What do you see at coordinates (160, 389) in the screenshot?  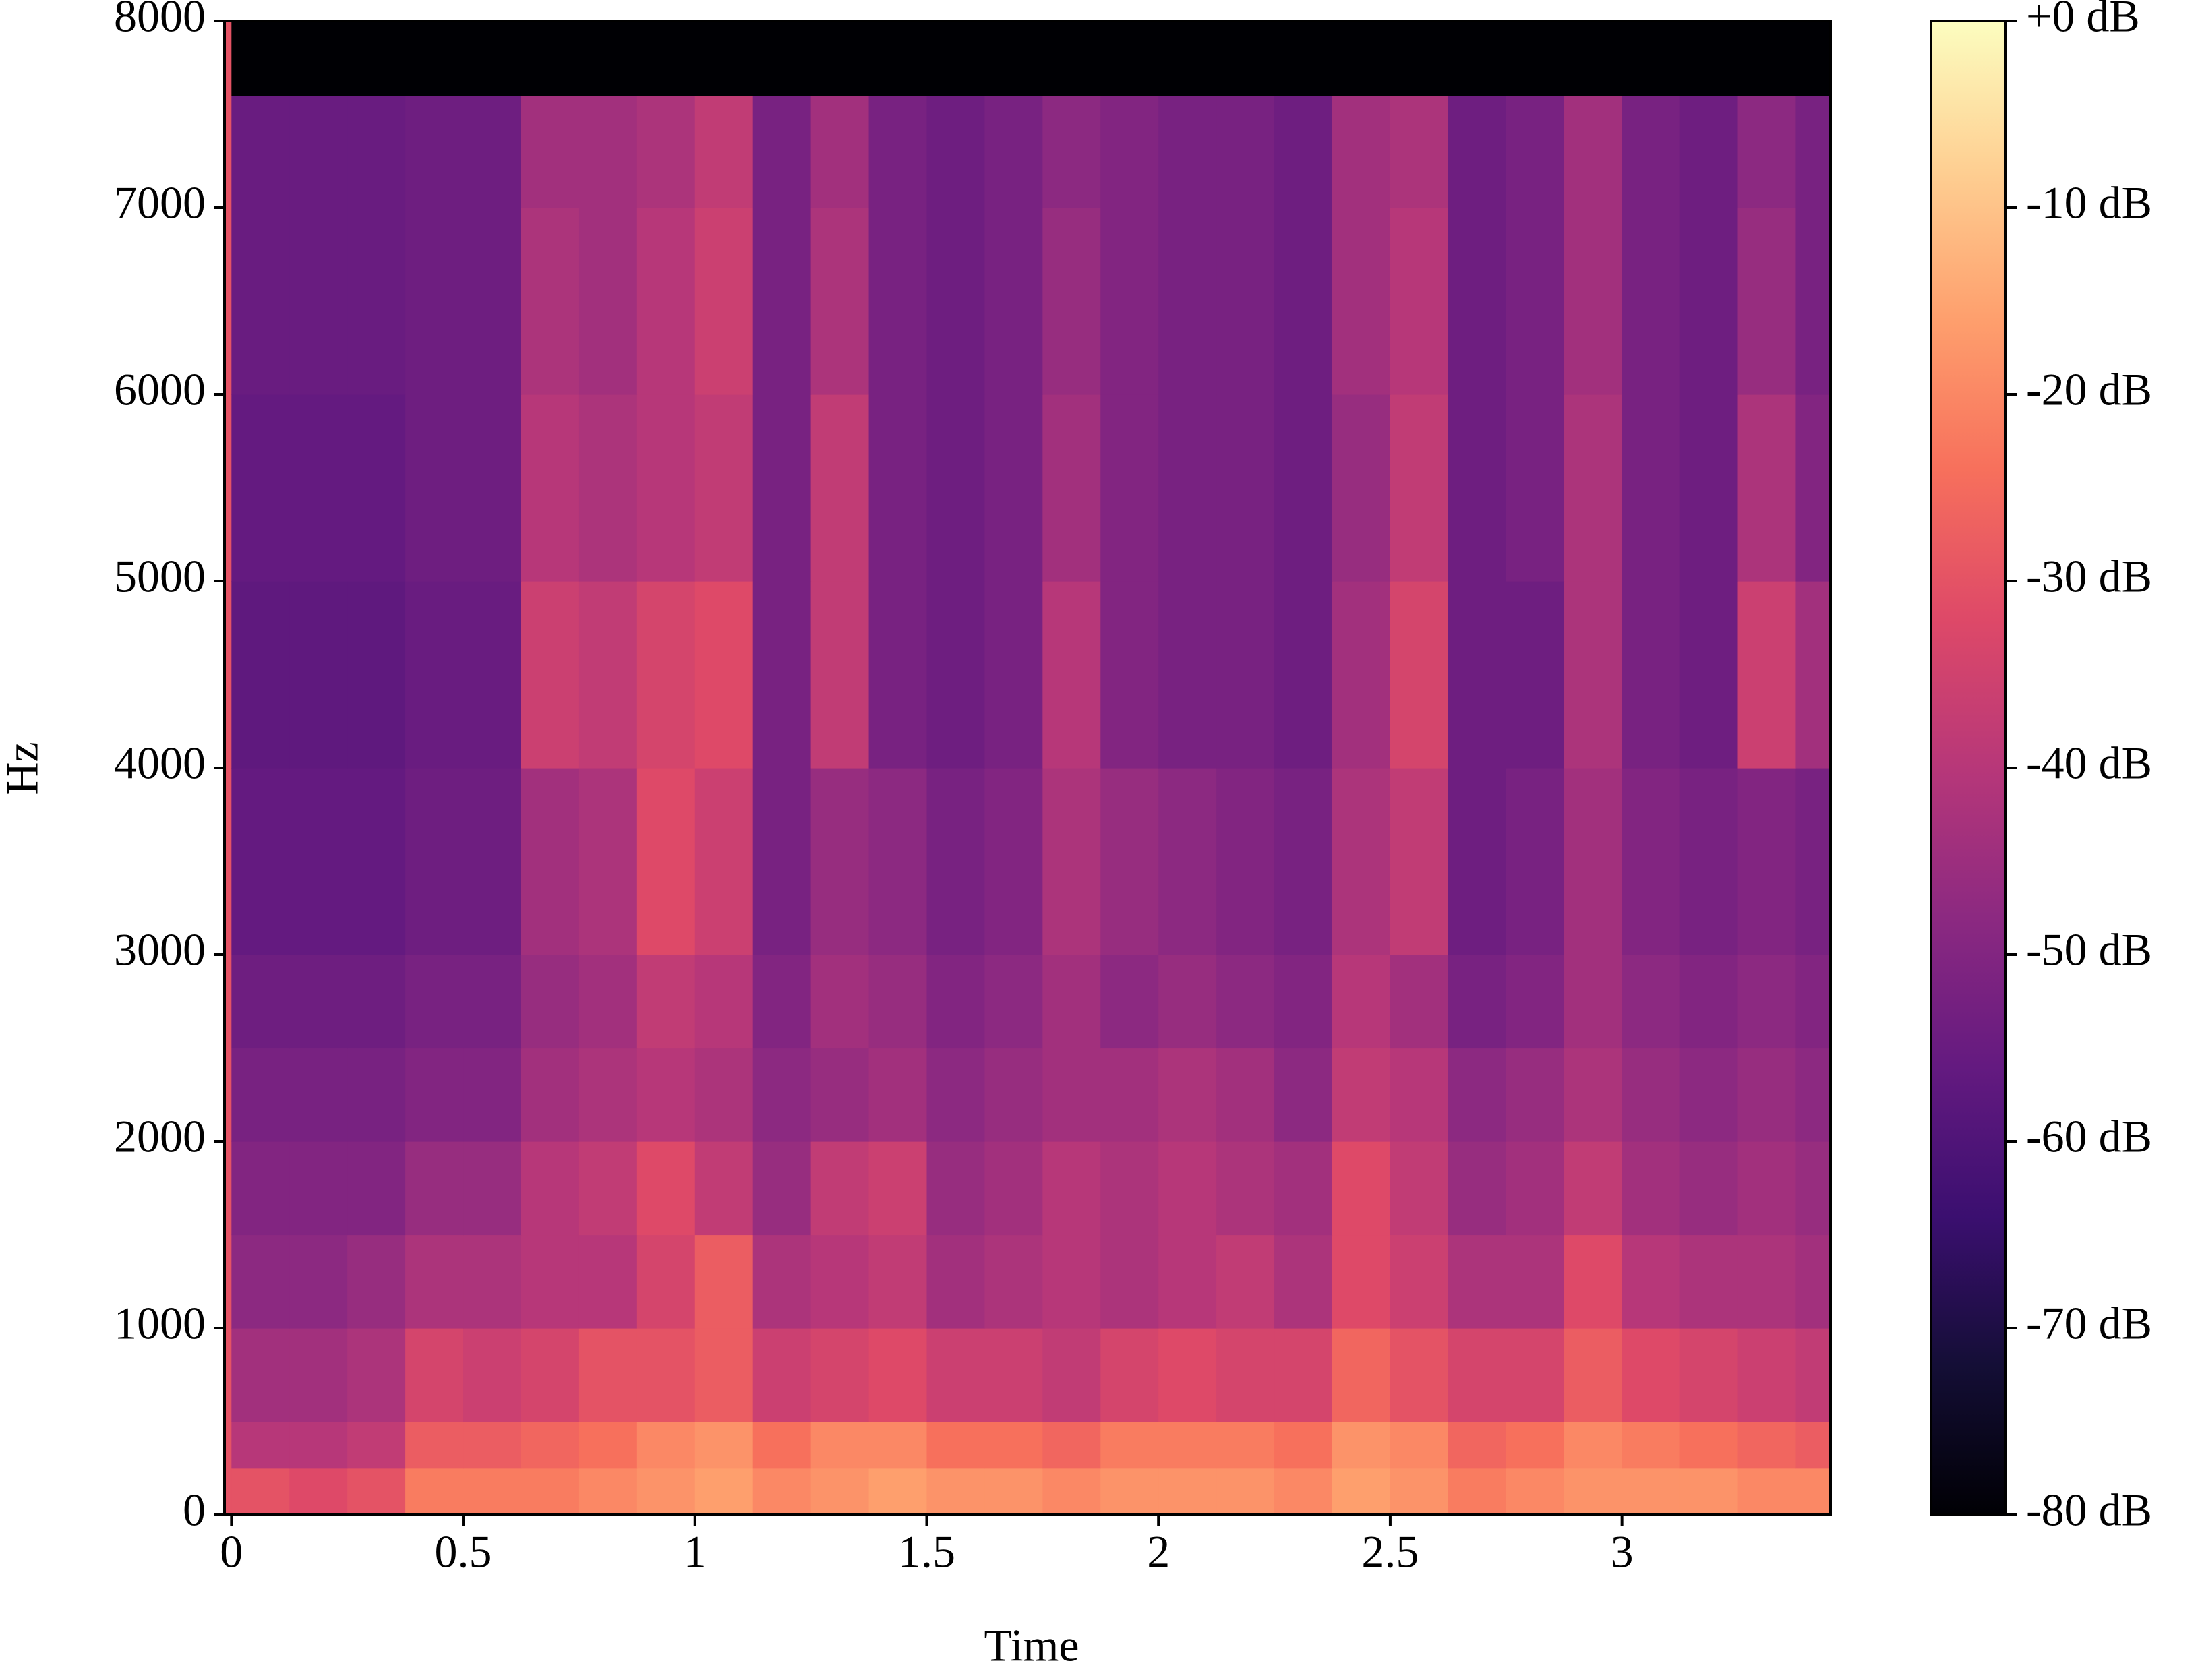 I see `y-tick-label: 6000` at bounding box center [160, 389].